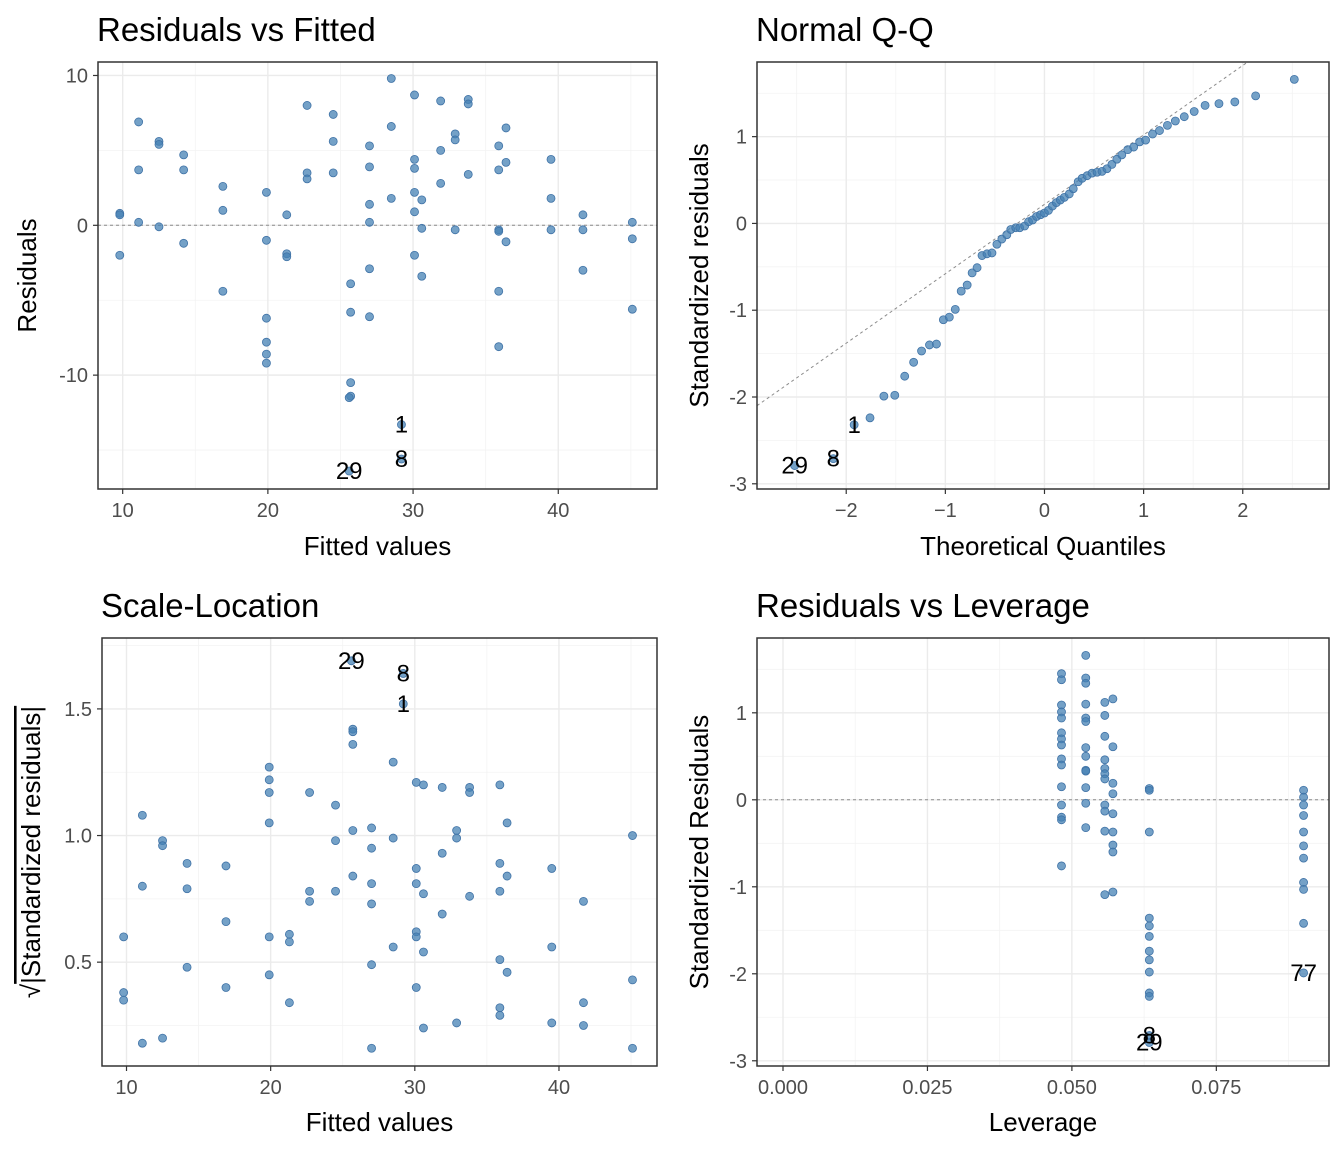  Describe the element at coordinates (923, 605) in the screenshot. I see `panel-title: Residuals vs Leverage` at that location.